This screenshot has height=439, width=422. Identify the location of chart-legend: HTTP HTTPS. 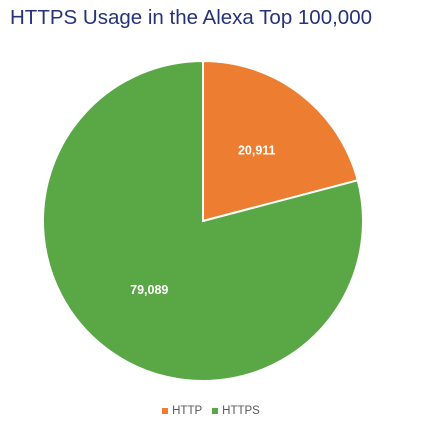
(211, 411).